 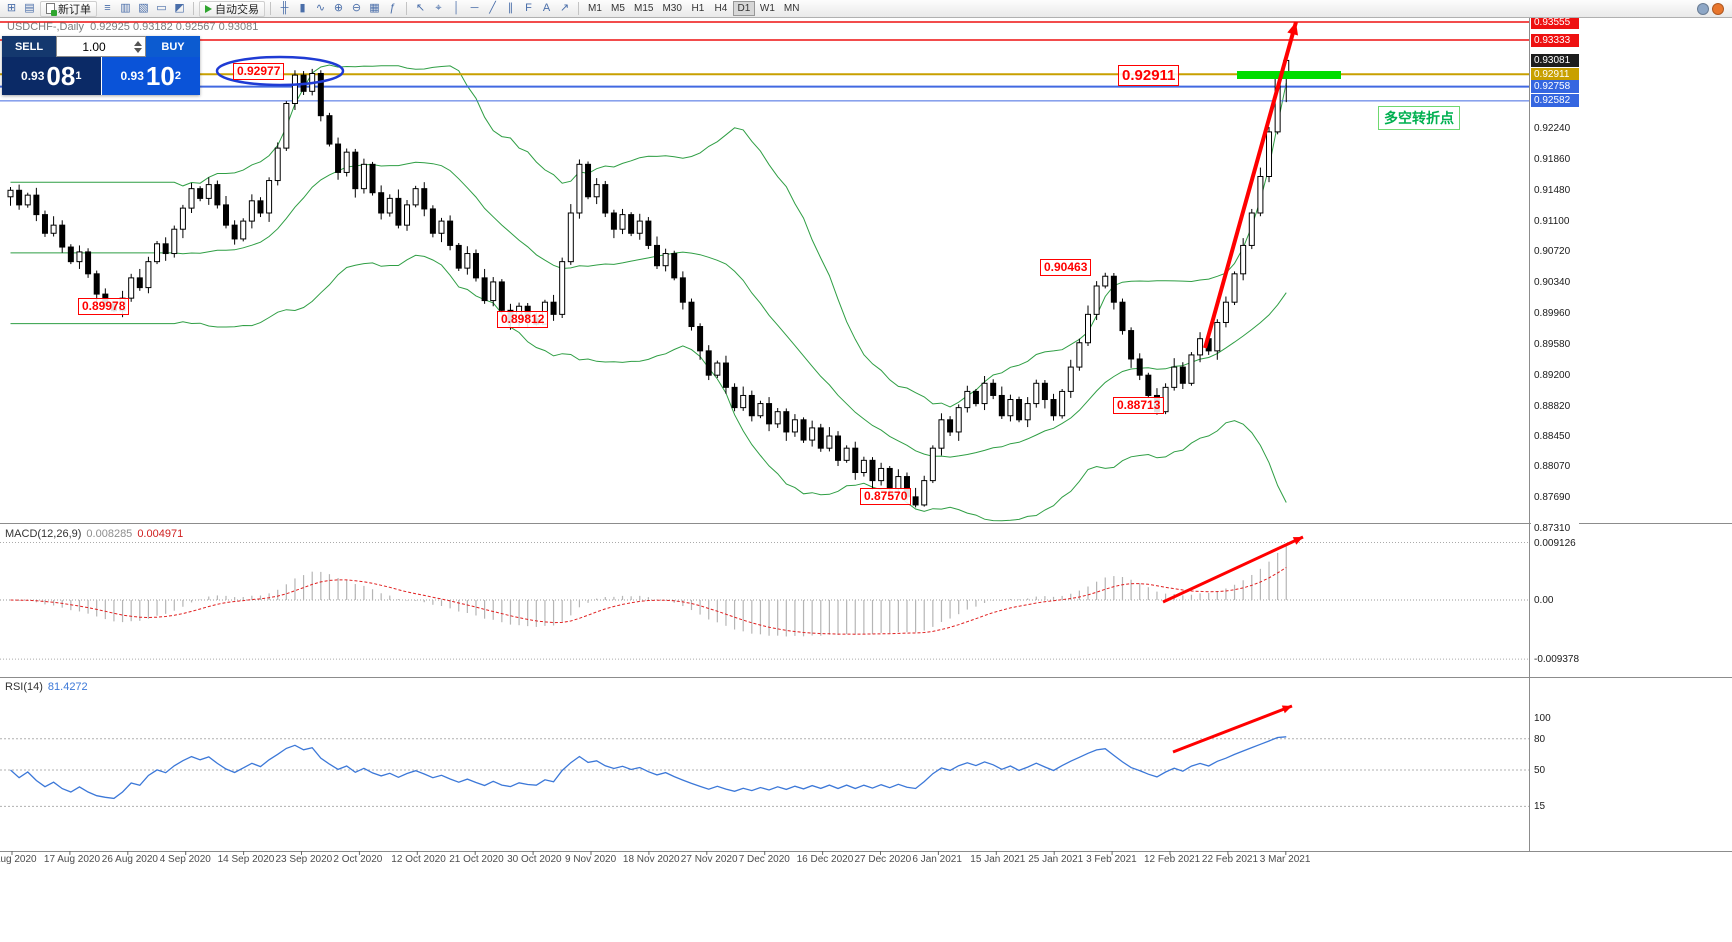 I want to click on new-chart-icon: ⊞, so click(x=11, y=8).